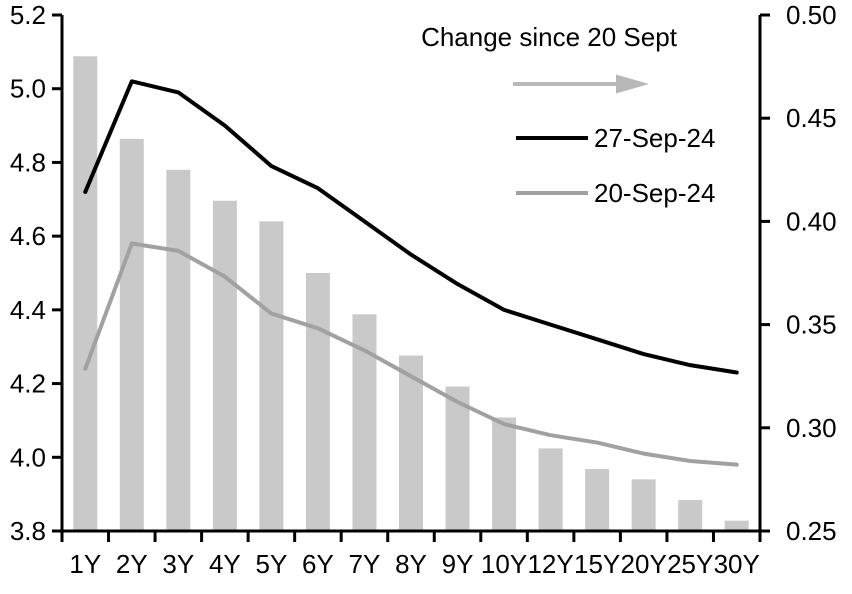 The width and height of the screenshot is (852, 594). I want to click on left-axis-tick-label: 4.4, so click(28, 310).